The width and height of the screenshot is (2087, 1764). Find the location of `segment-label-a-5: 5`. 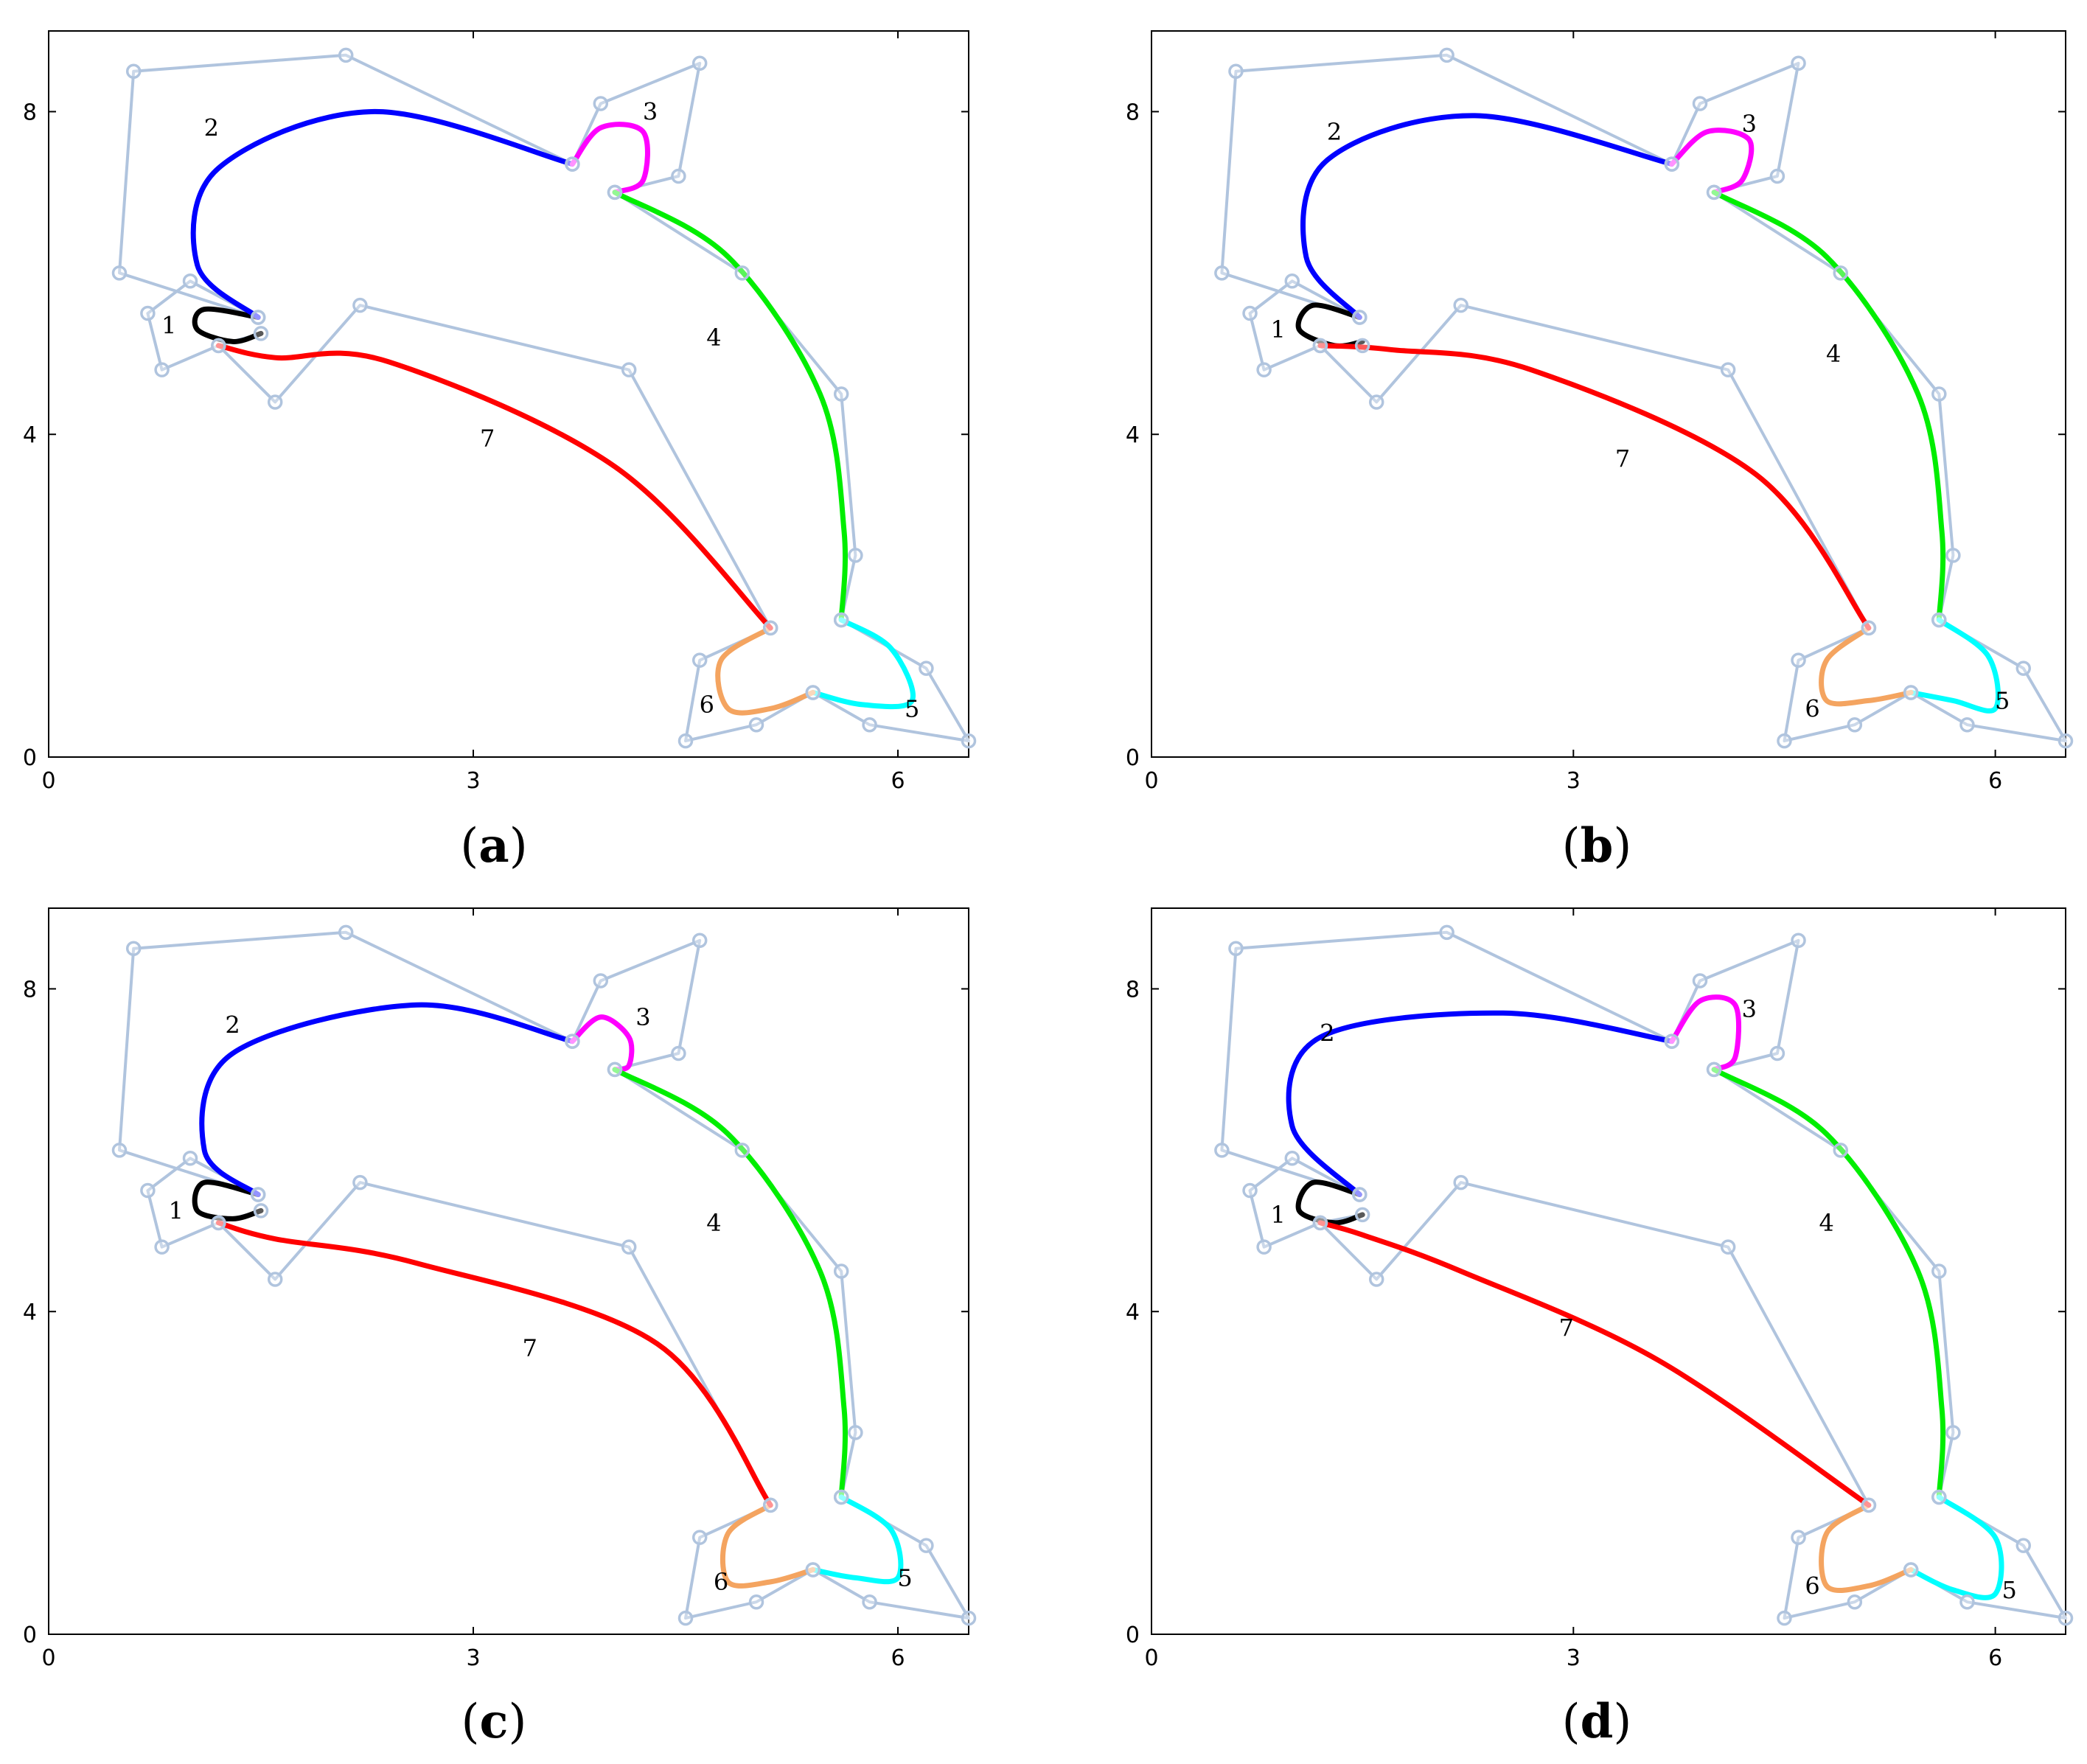

segment-label-a-5: 5 is located at coordinates (912, 708).